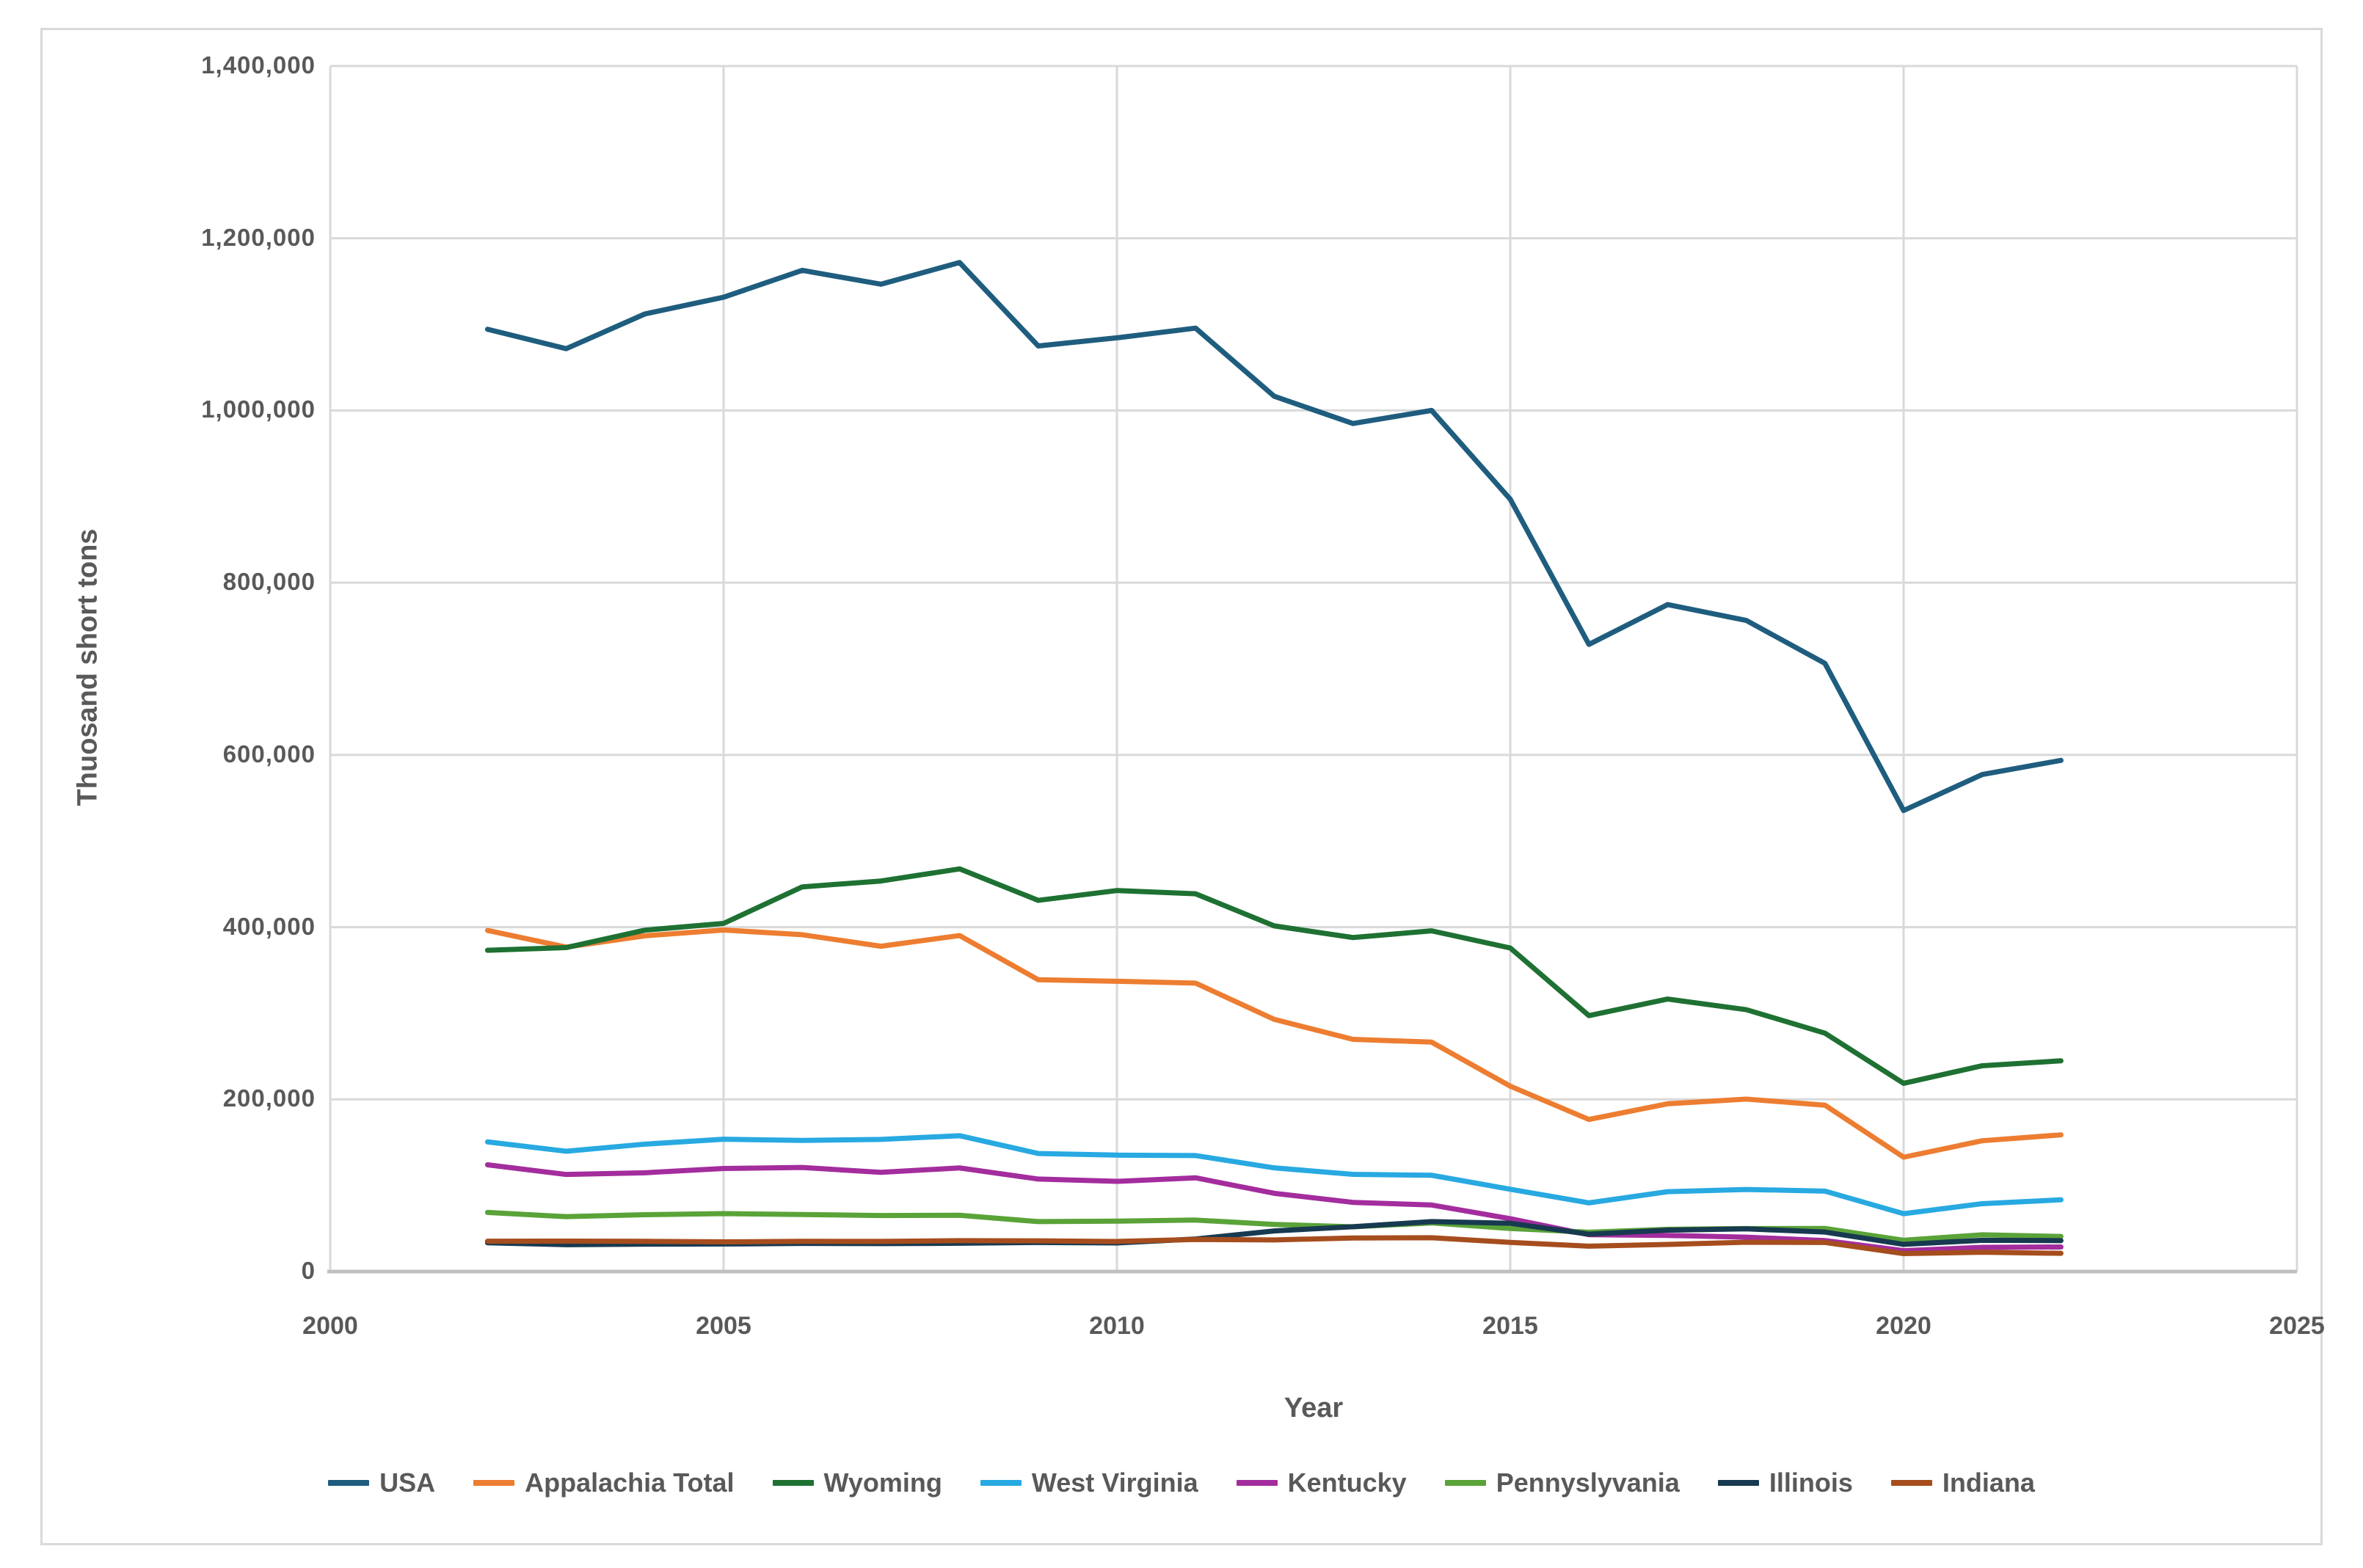 This screenshot has height=1568, width=2363. I want to click on legend-swatch-west-virginia, so click(1001, 1483).